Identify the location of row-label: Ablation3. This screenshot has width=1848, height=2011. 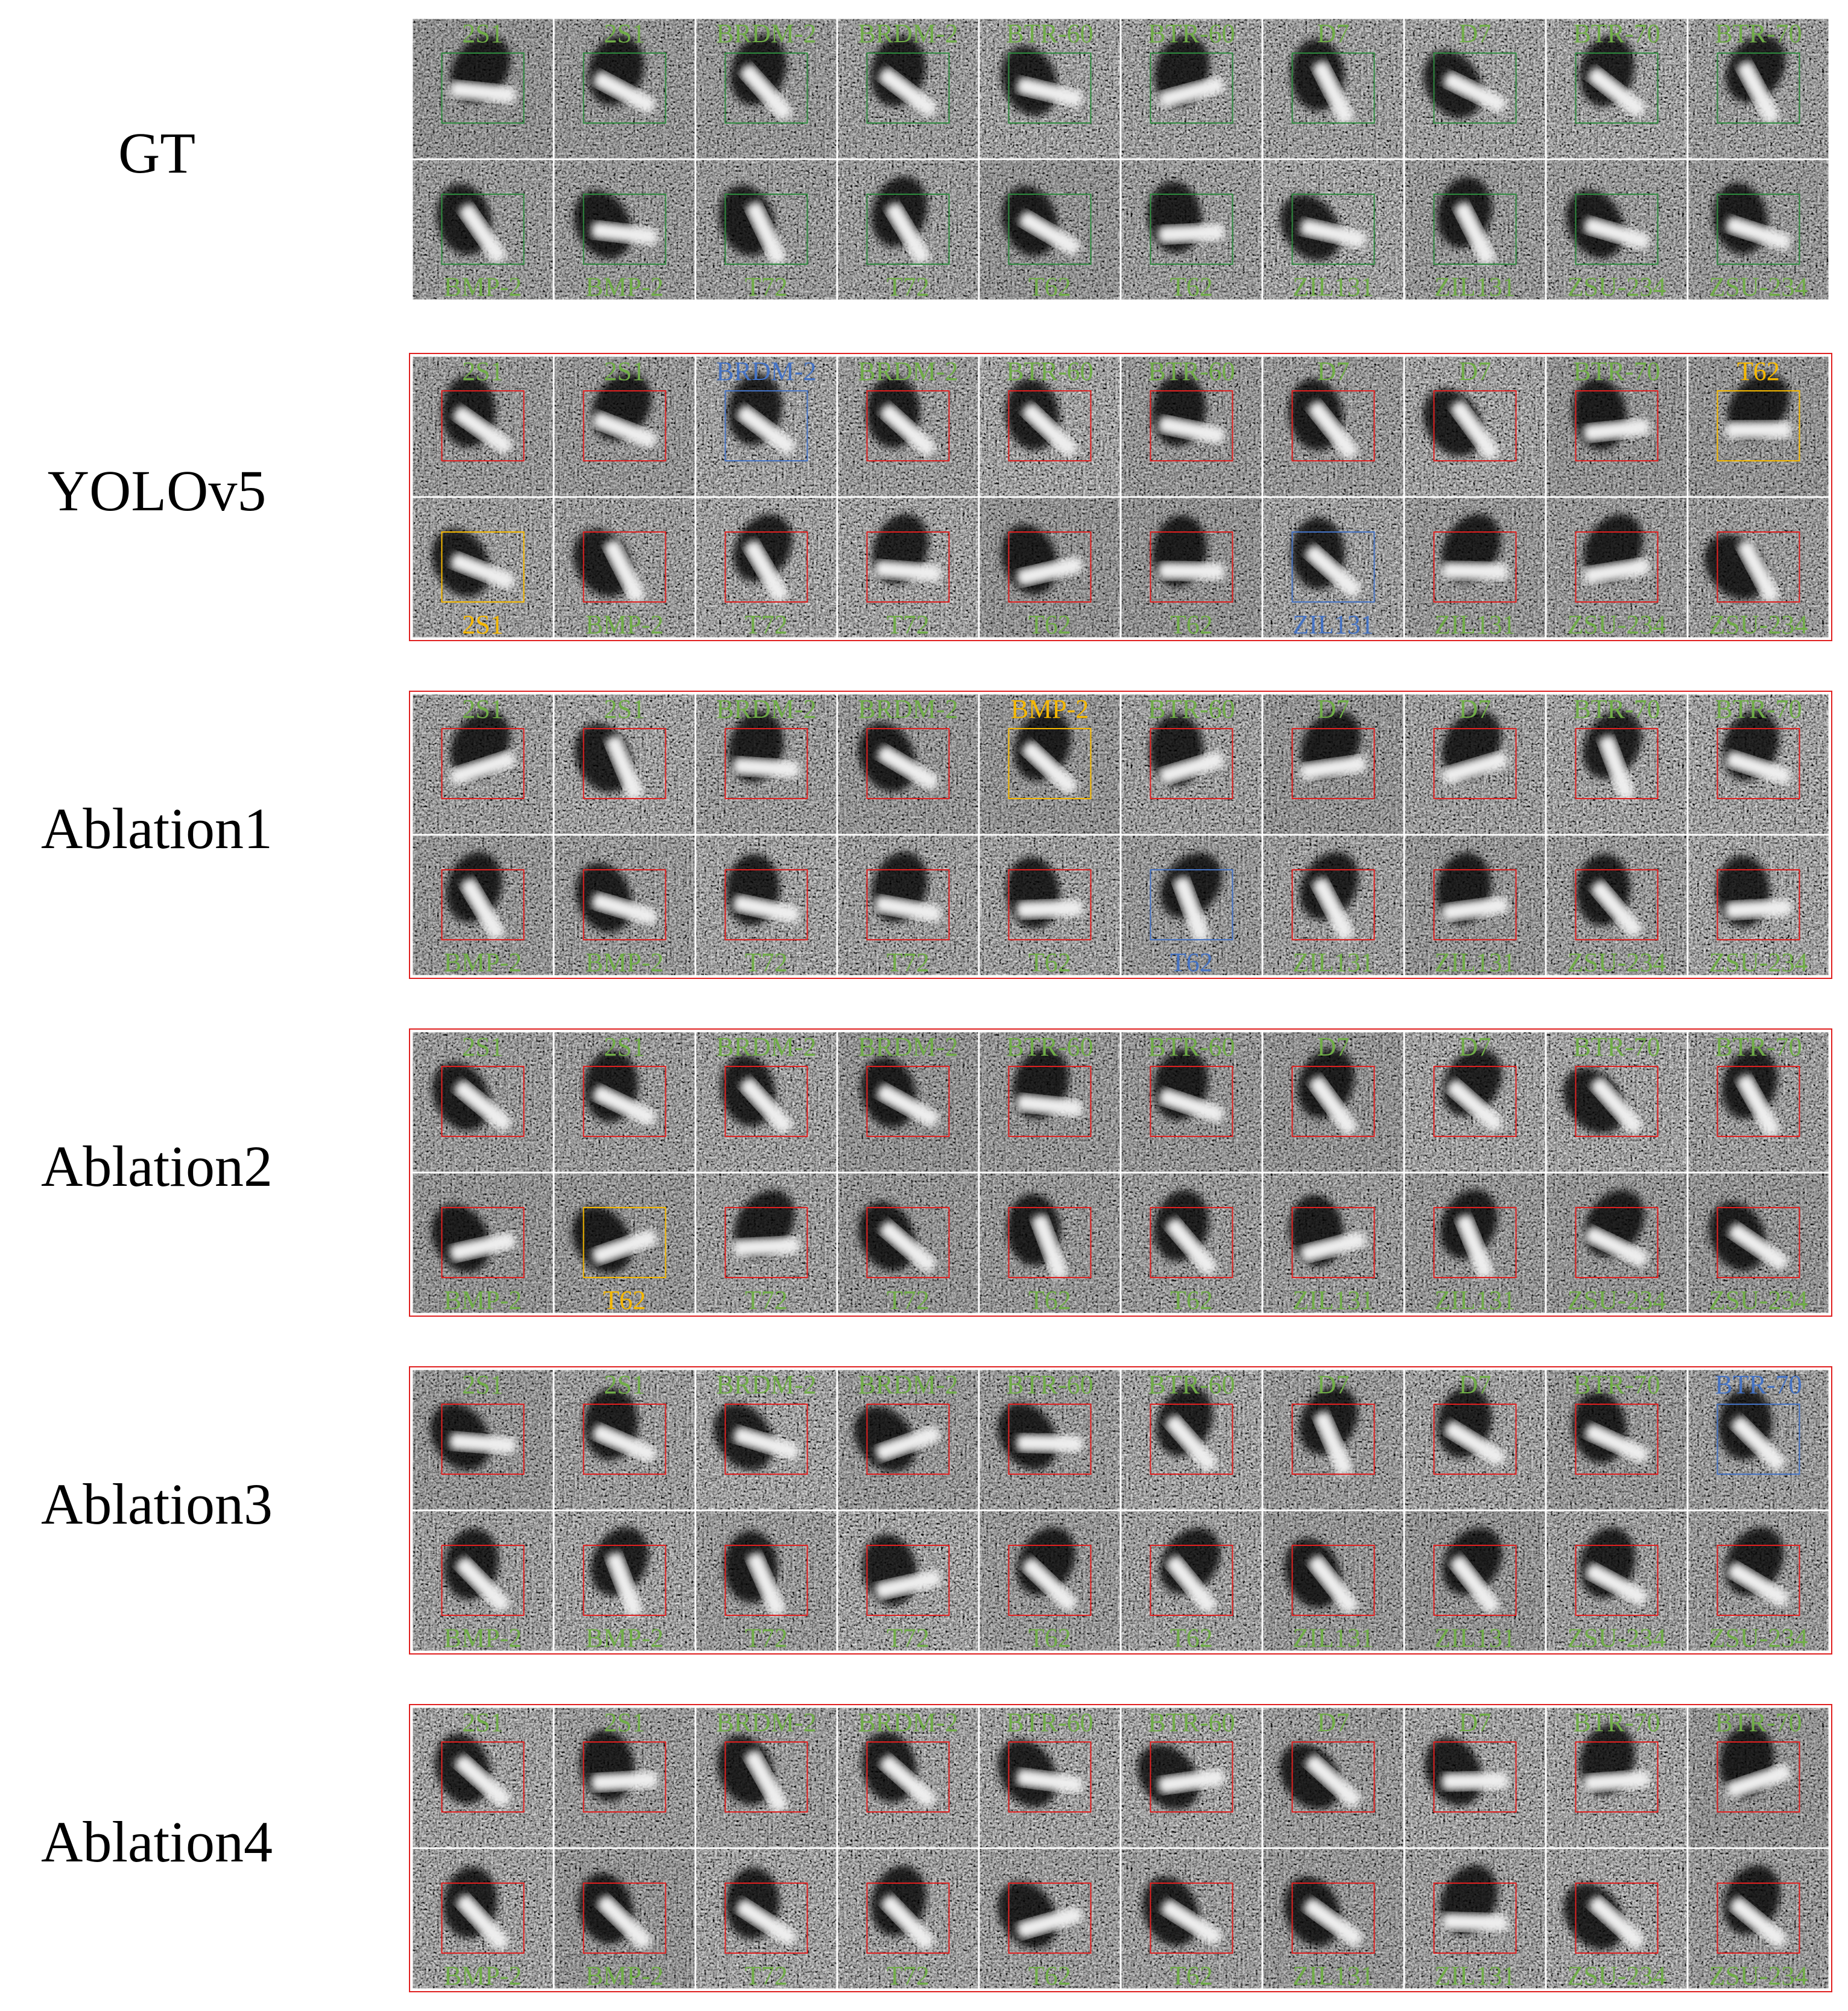
(157, 1504).